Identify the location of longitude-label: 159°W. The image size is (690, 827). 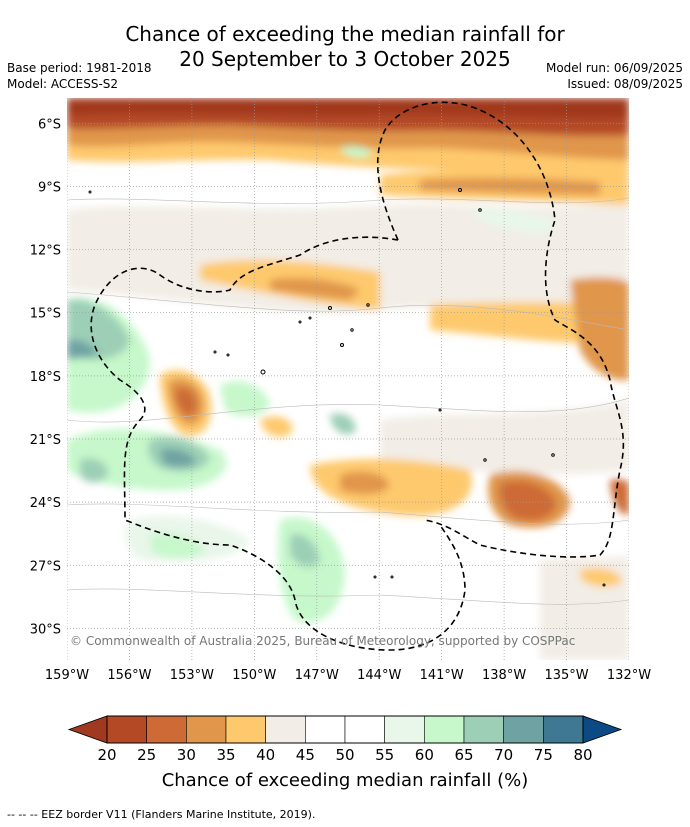
(67, 675).